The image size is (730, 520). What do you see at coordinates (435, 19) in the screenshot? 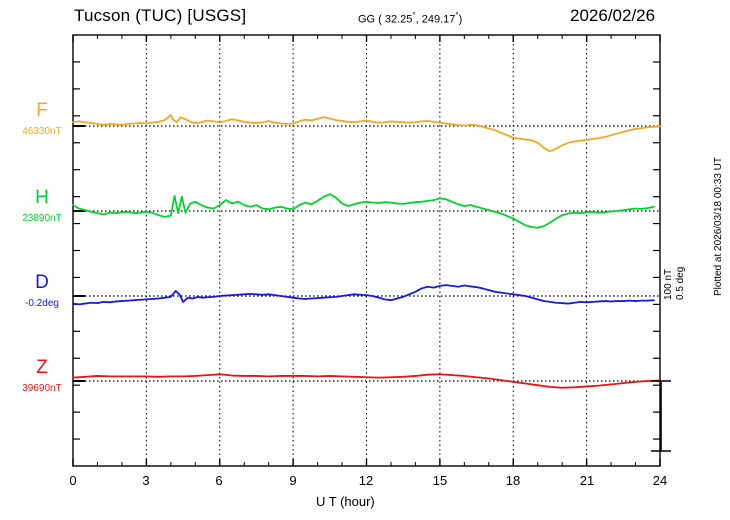
I see `geo-lon: , 249.17` at bounding box center [435, 19].